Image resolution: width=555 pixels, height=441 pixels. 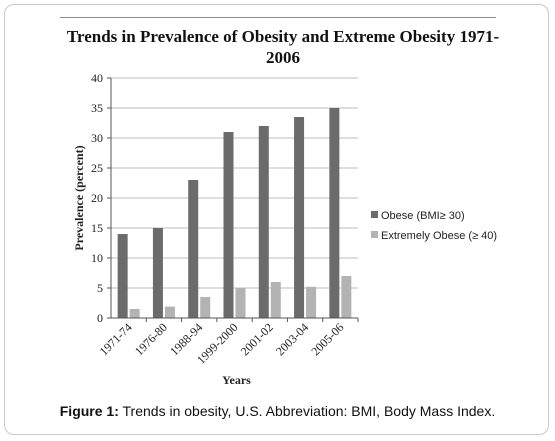 What do you see at coordinates (236, 380) in the screenshot?
I see `x-axis-label: Years` at bounding box center [236, 380].